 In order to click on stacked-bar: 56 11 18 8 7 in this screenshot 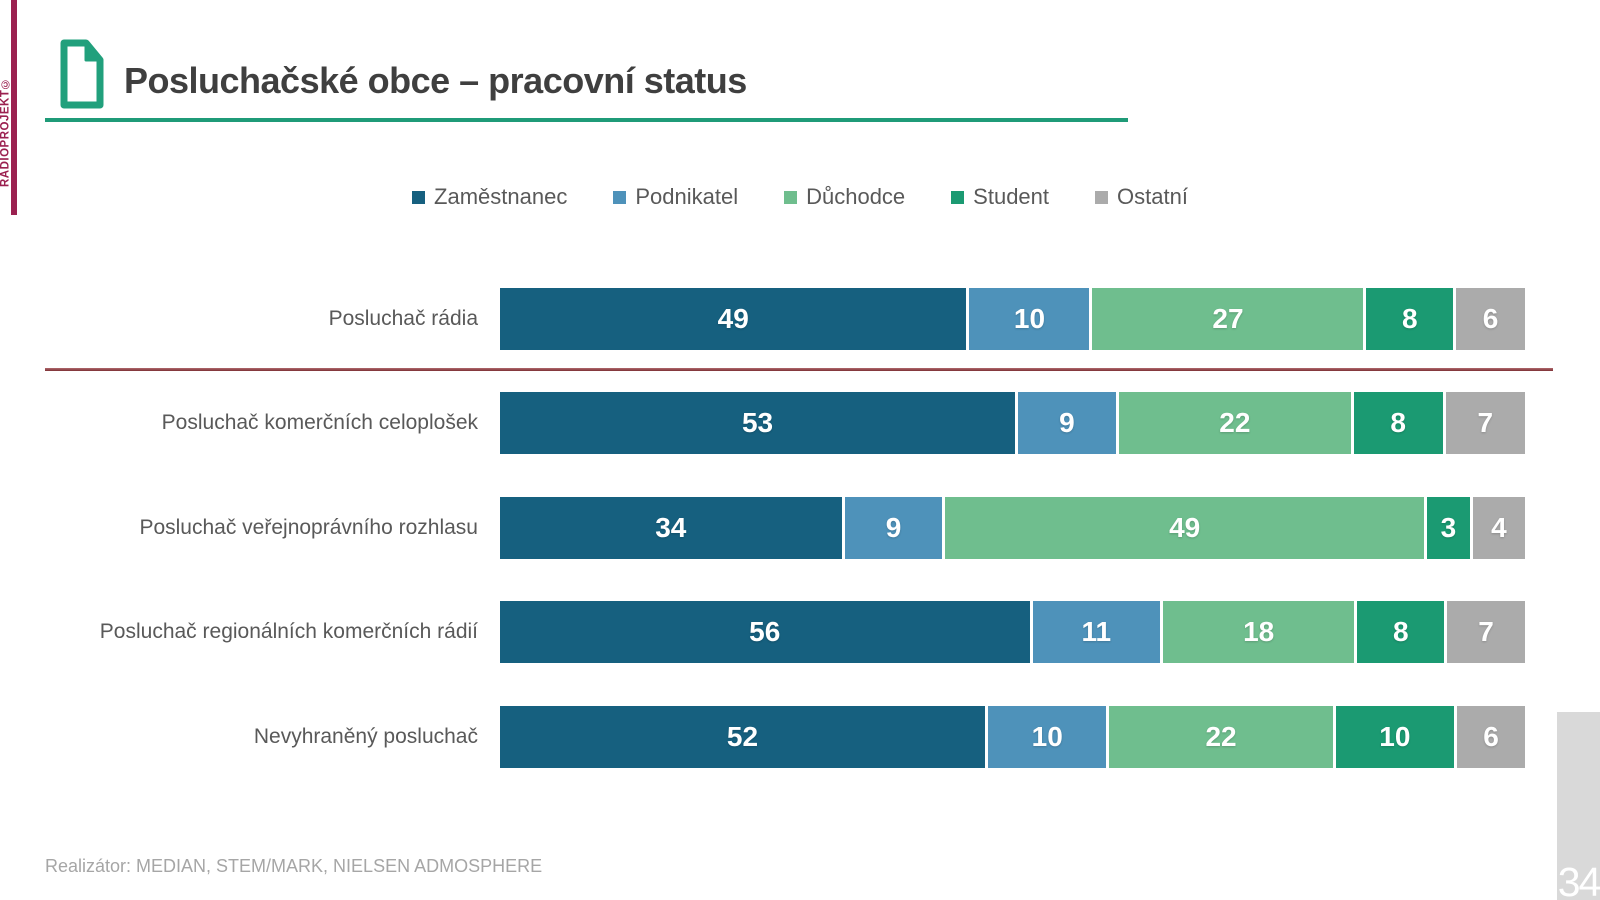, I will do `click(1012, 632)`.